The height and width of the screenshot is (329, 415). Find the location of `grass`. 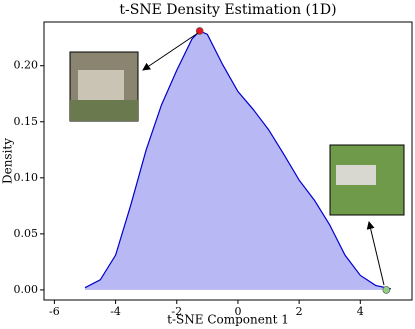

grass is located at coordinates (104, 110).